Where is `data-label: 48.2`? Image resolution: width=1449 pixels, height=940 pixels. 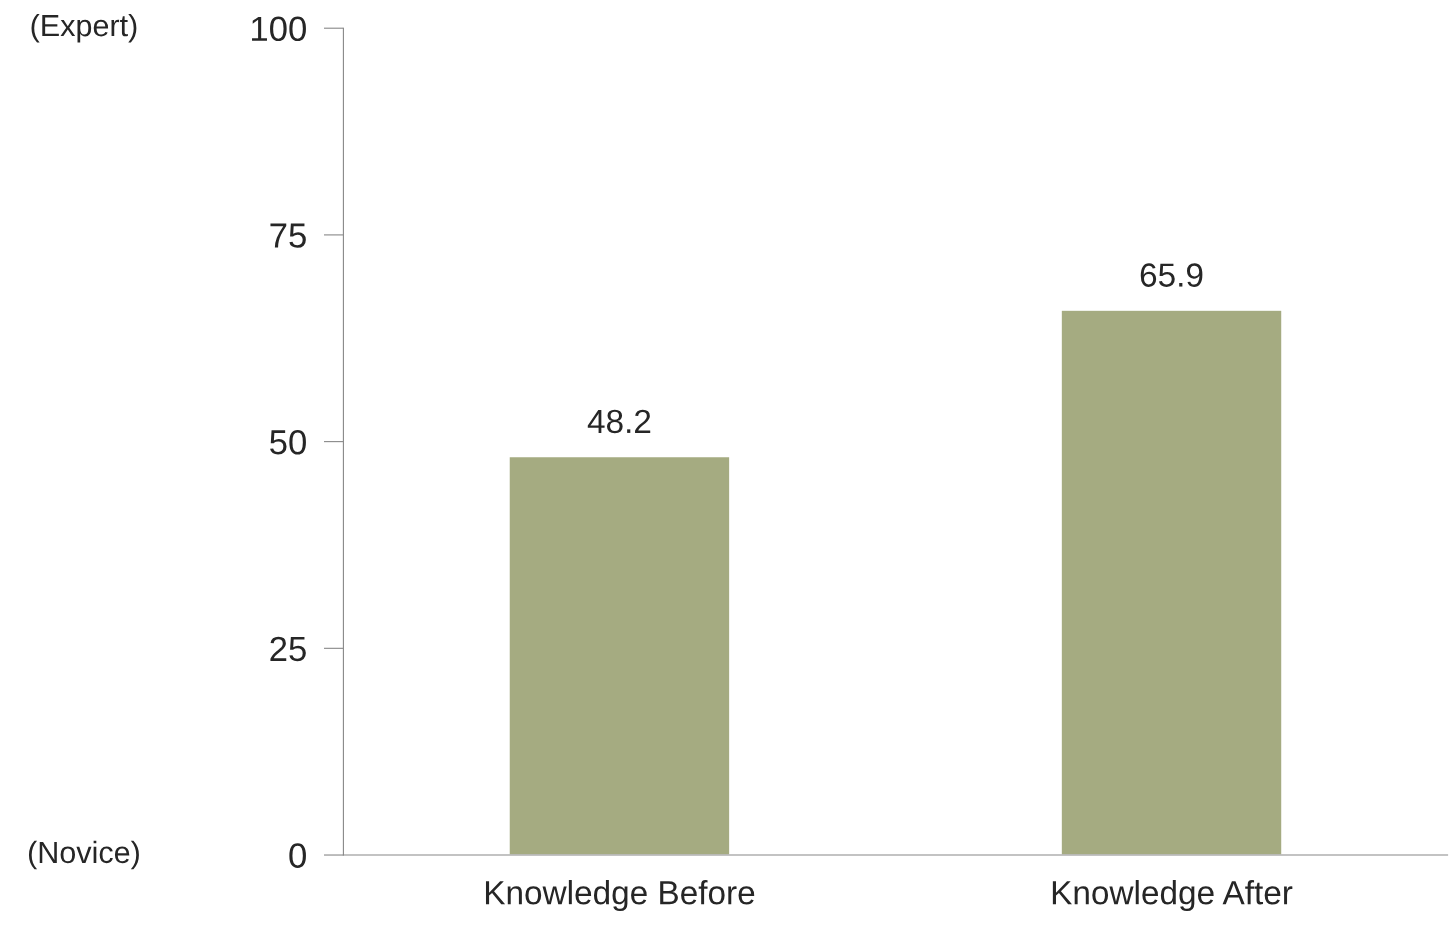
data-label: 48.2 is located at coordinates (619, 421).